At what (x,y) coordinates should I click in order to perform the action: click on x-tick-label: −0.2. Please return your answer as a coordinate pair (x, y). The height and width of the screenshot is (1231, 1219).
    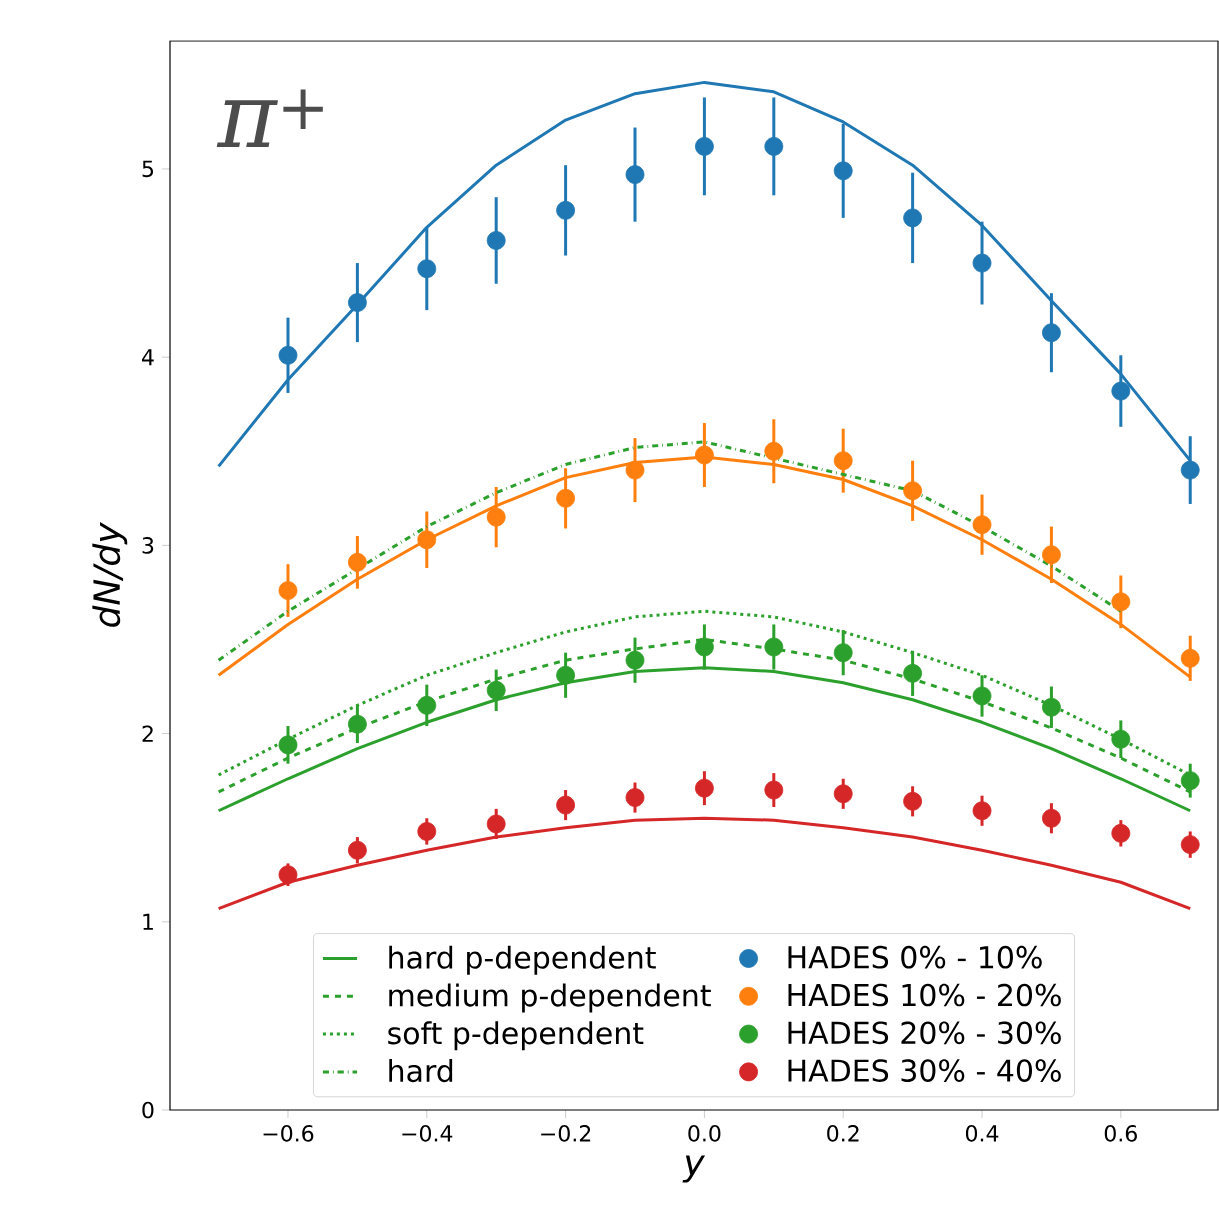
    Looking at the image, I should click on (566, 1133).